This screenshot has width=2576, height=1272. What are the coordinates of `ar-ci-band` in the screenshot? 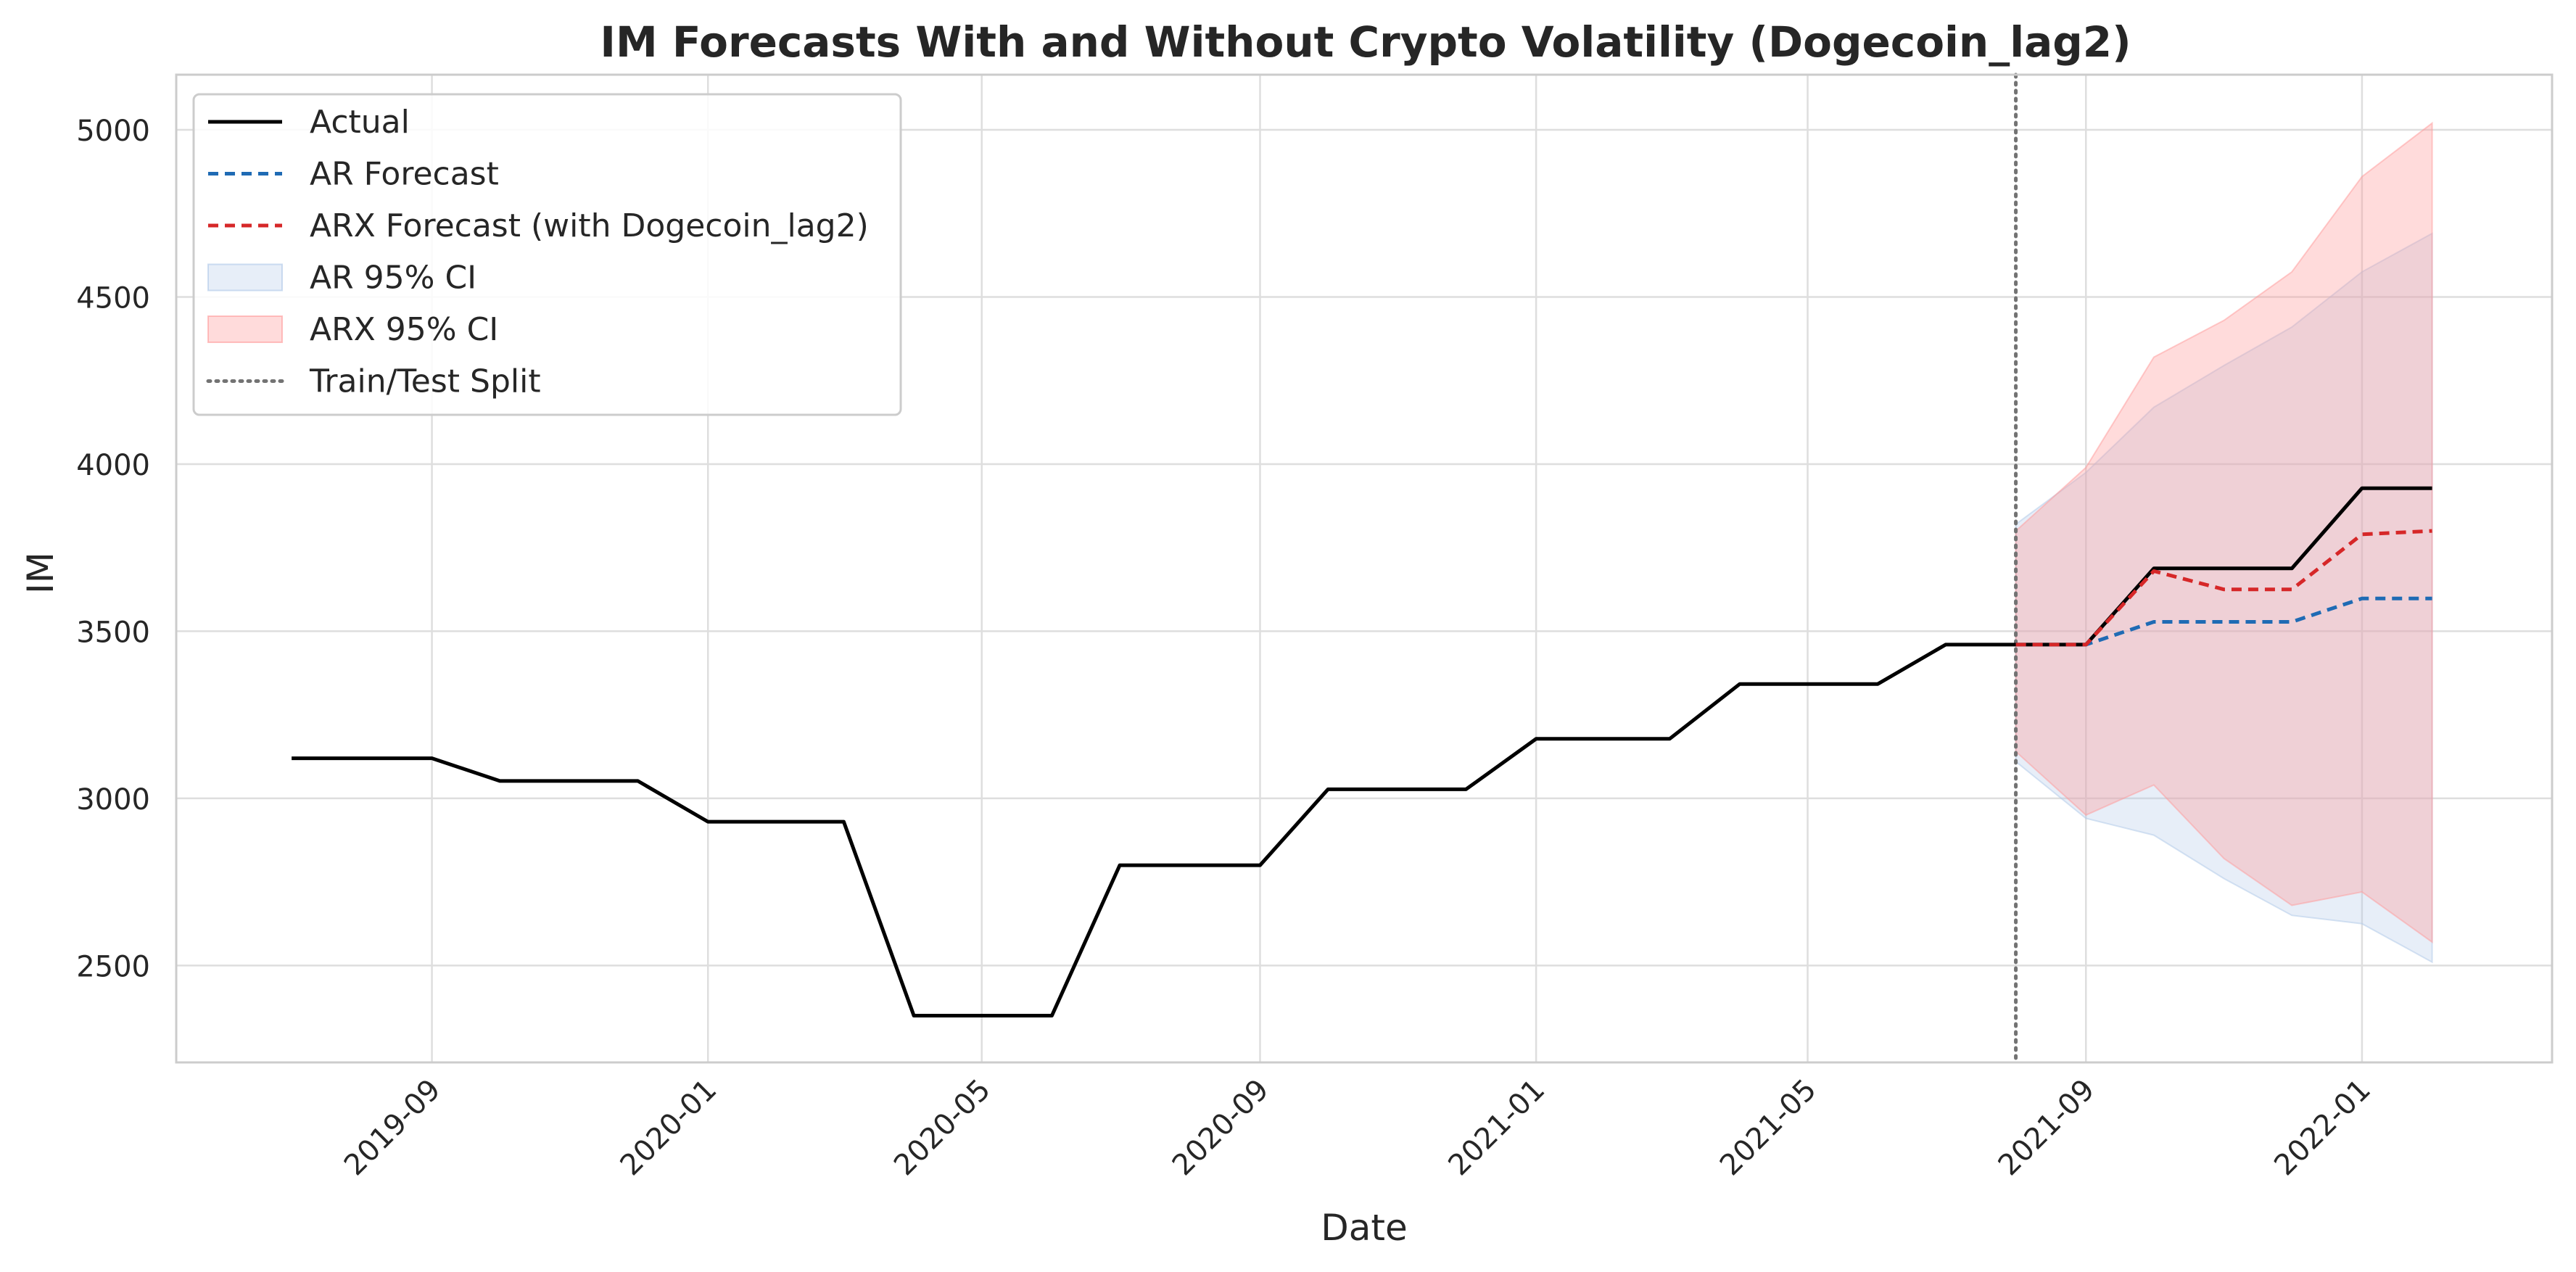 It's located at (2224, 598).